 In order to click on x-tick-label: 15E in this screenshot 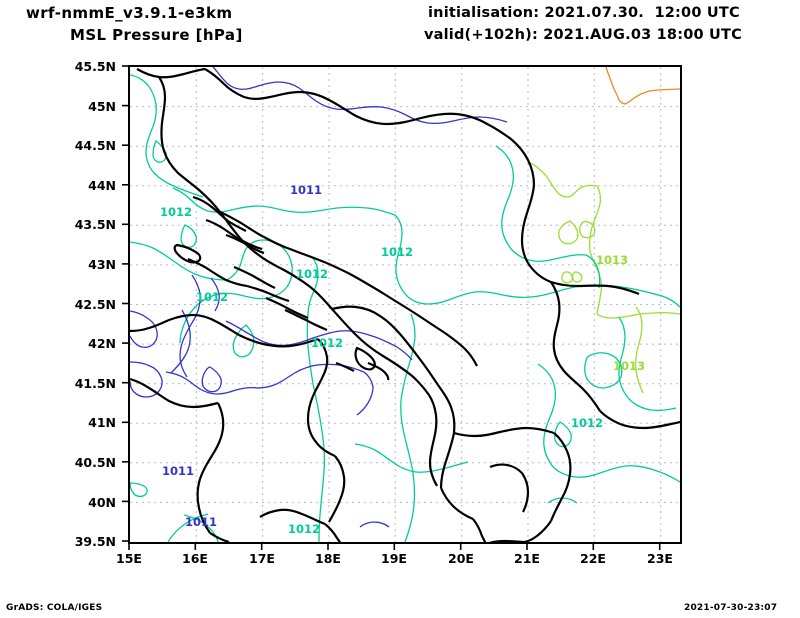, I will do `click(129, 558)`.